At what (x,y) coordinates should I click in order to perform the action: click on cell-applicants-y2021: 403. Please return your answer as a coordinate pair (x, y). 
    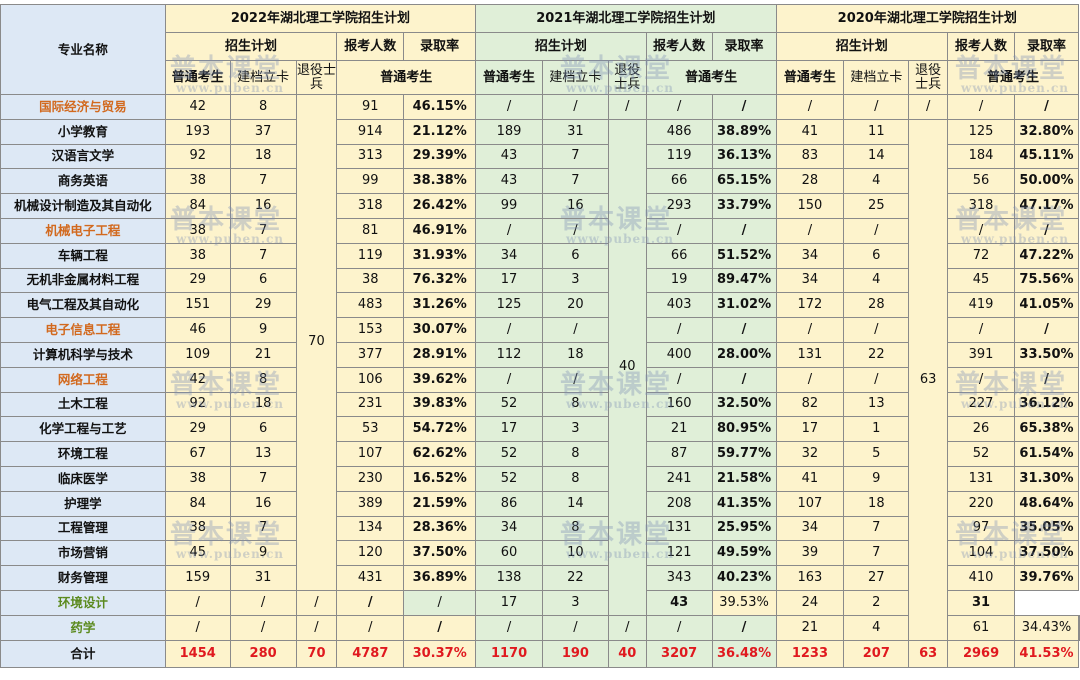
    Looking at the image, I should click on (679, 305).